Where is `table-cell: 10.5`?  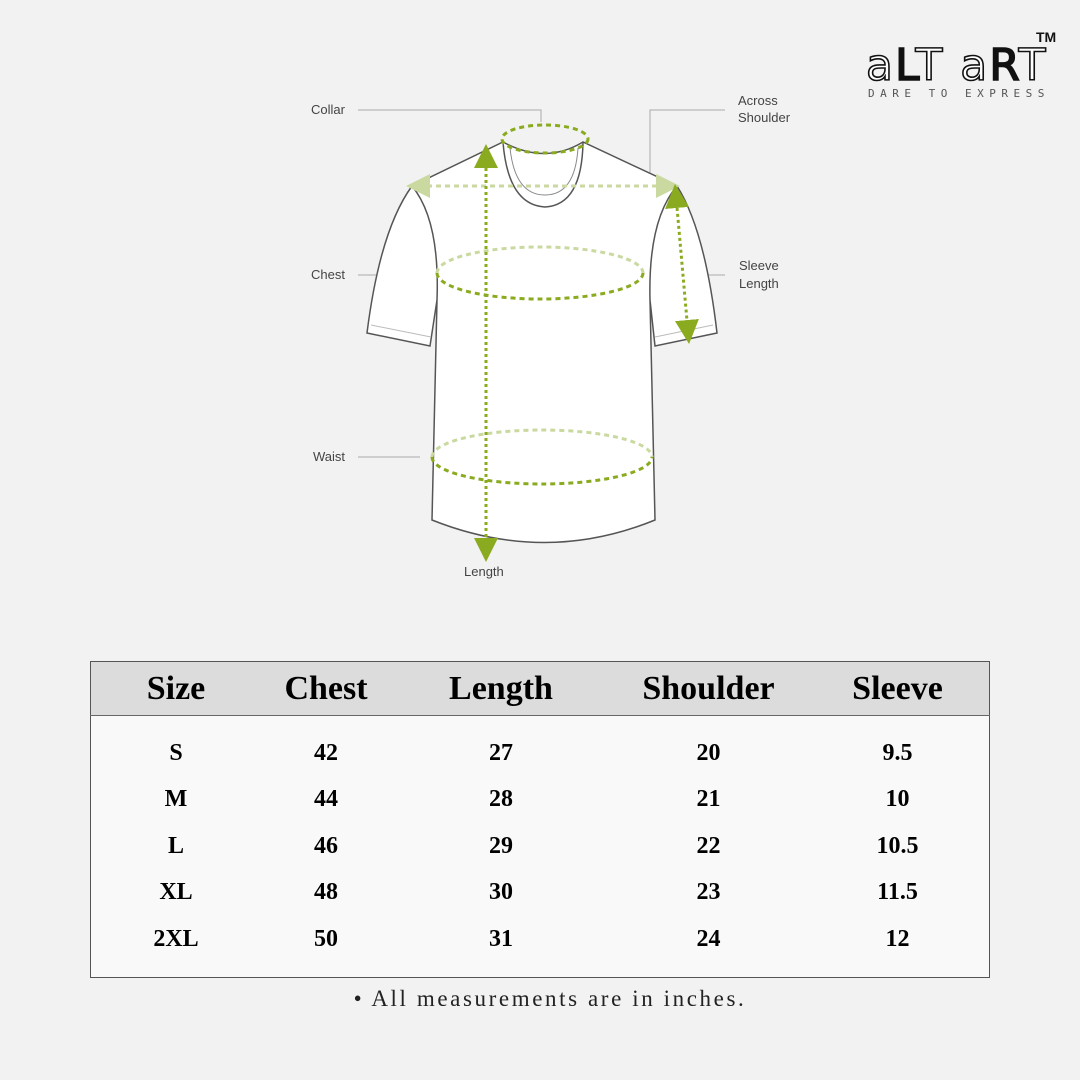
table-cell: 10.5 is located at coordinates (897, 845).